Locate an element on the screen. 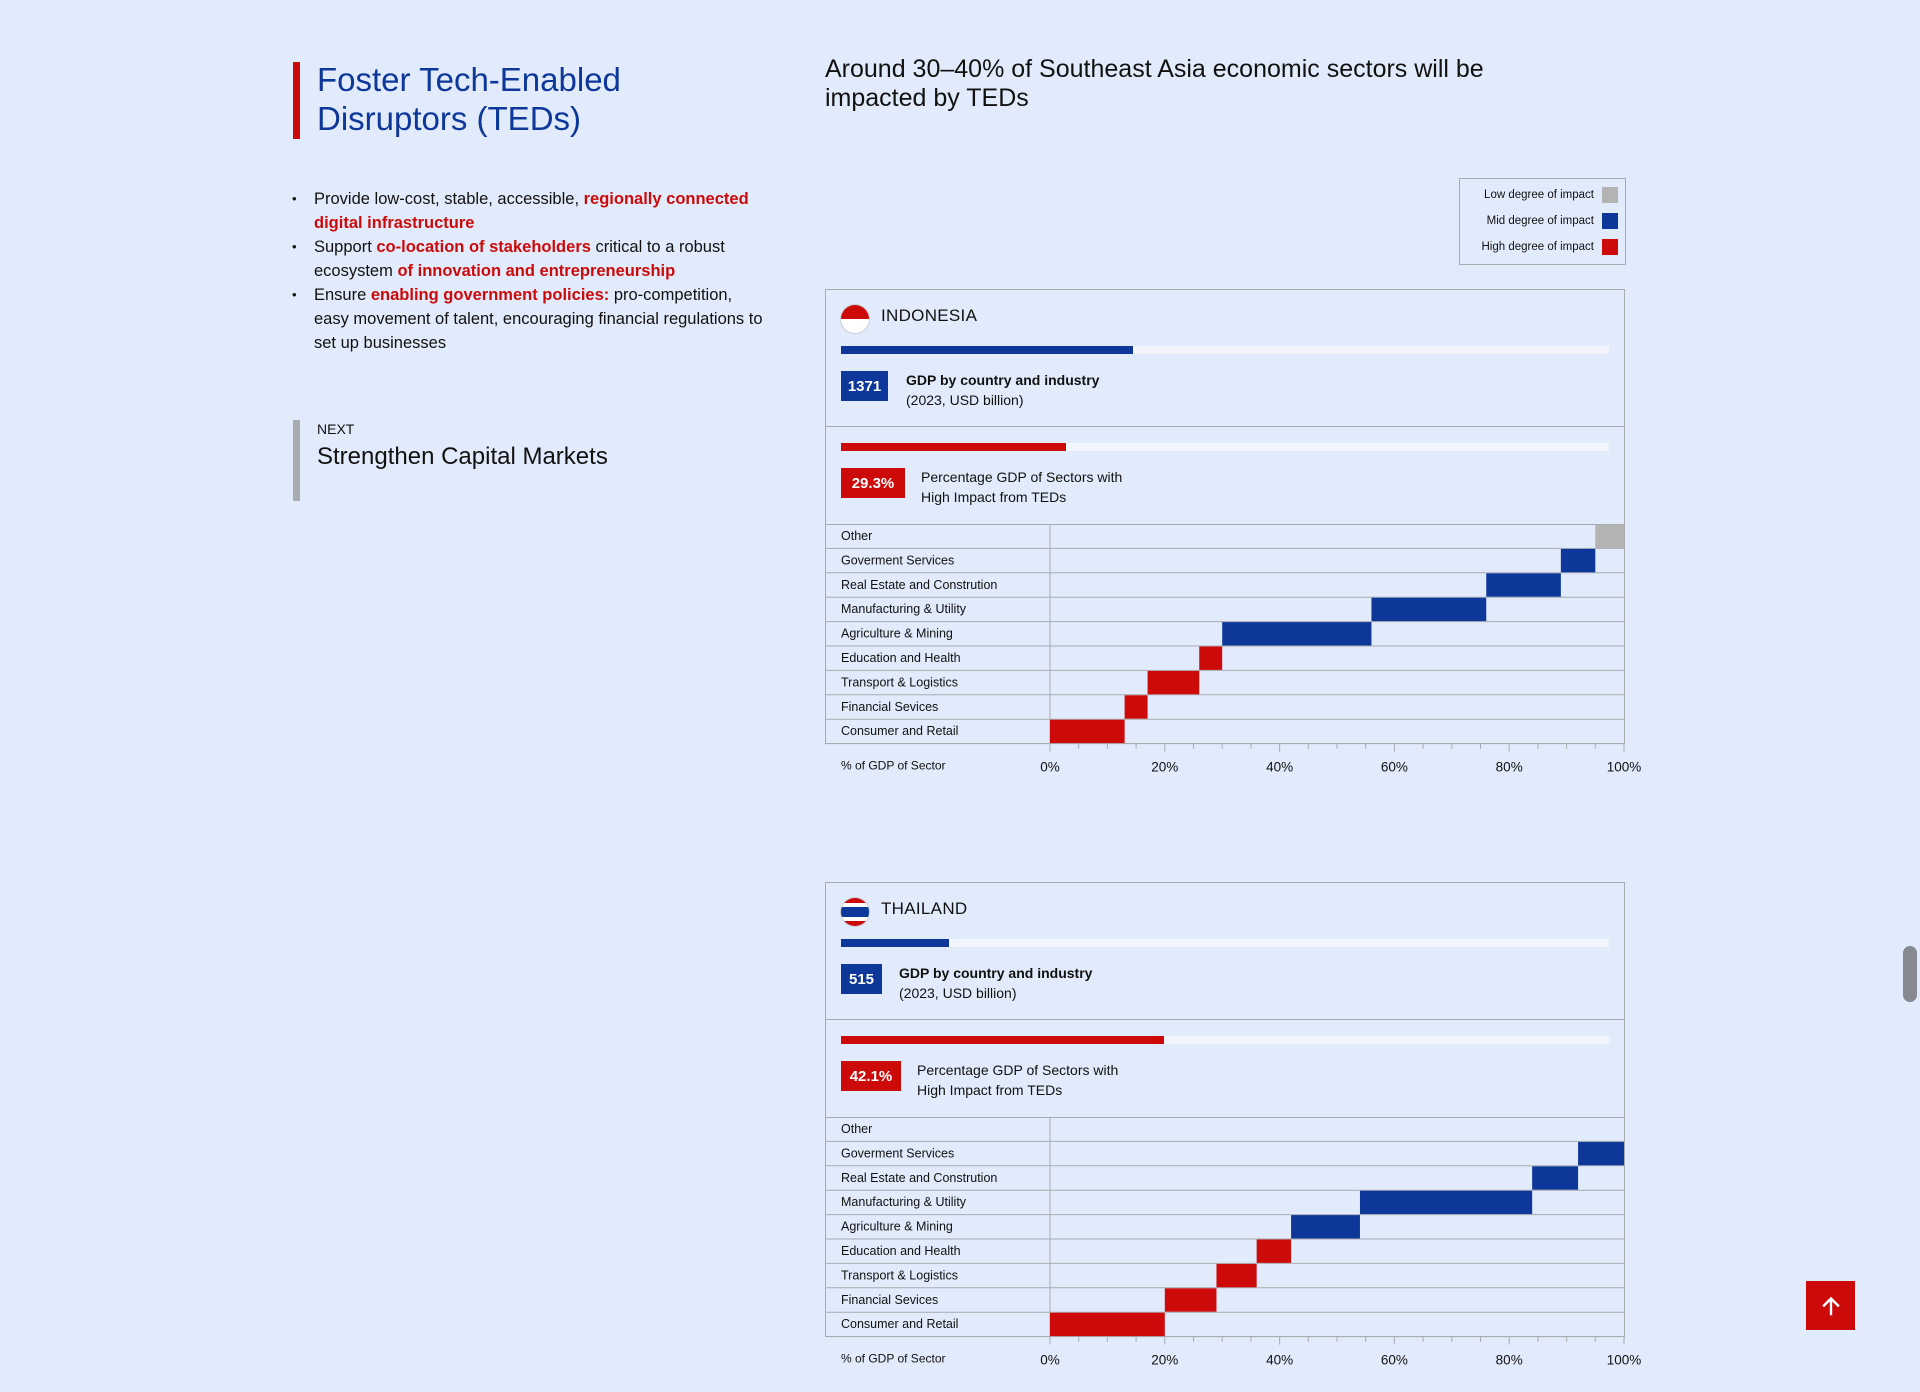 The height and width of the screenshot is (1392, 1920). legend-label: Mid degree of impact is located at coordinates (1540, 220).